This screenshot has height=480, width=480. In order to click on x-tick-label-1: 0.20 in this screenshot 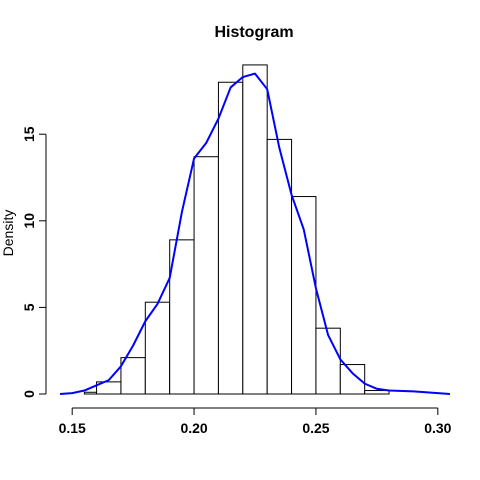, I will do `click(193, 428)`.